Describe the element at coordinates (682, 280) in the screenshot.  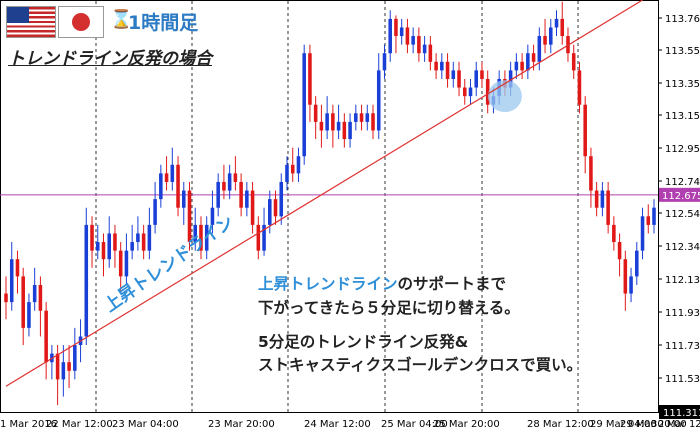
I see `y-axis-label: 112.135` at that location.